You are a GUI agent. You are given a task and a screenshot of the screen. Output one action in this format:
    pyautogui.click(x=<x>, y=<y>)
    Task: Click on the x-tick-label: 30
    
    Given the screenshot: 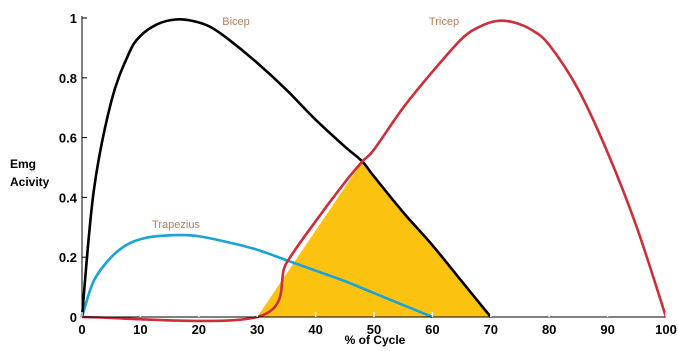 What is the action you would take?
    pyautogui.click(x=257, y=329)
    